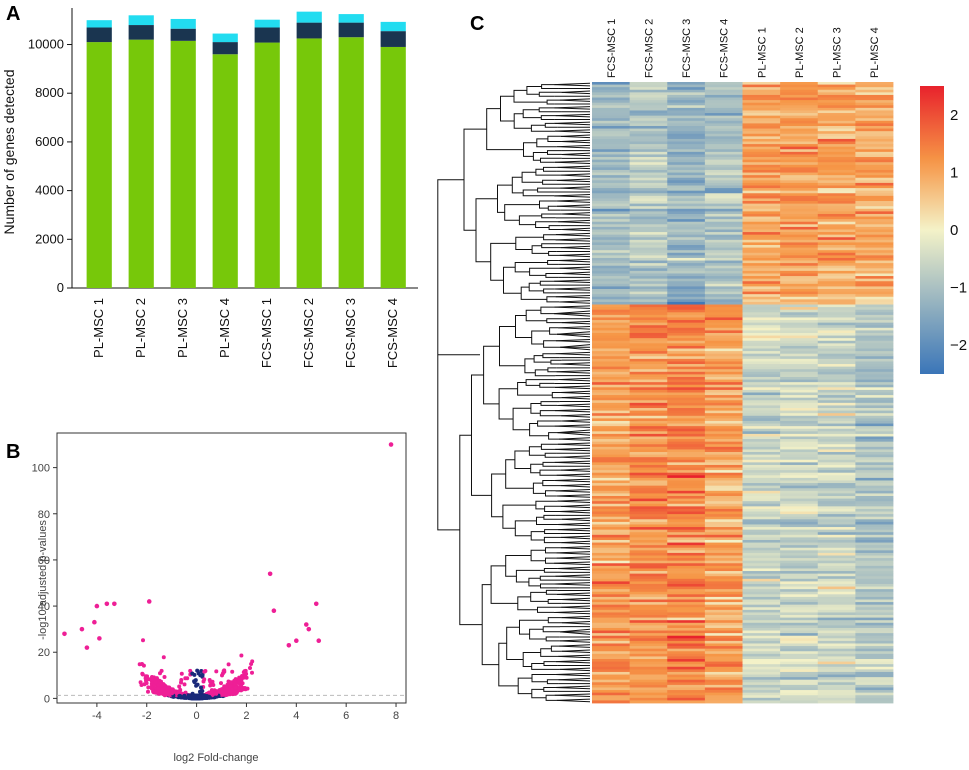 The width and height of the screenshot is (969, 770). What do you see at coordinates (41, 469) in the screenshot?
I see `volcano-y-tick-label: 100` at bounding box center [41, 469].